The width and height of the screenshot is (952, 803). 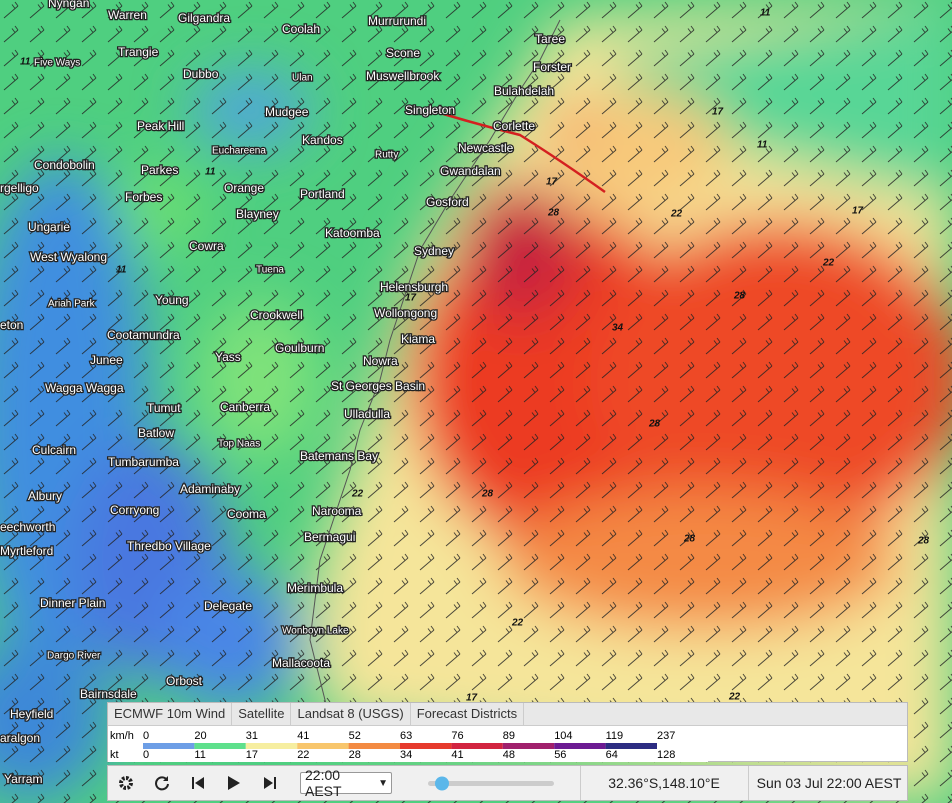 What do you see at coordinates (315, 588) in the screenshot?
I see `place-label: Merimbula` at bounding box center [315, 588].